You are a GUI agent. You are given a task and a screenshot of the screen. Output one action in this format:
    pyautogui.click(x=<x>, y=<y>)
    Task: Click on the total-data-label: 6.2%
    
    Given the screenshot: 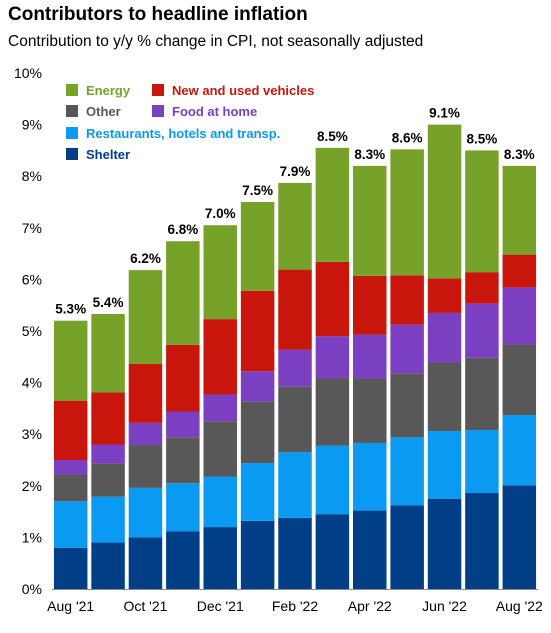 What is the action you would take?
    pyautogui.click(x=145, y=258)
    